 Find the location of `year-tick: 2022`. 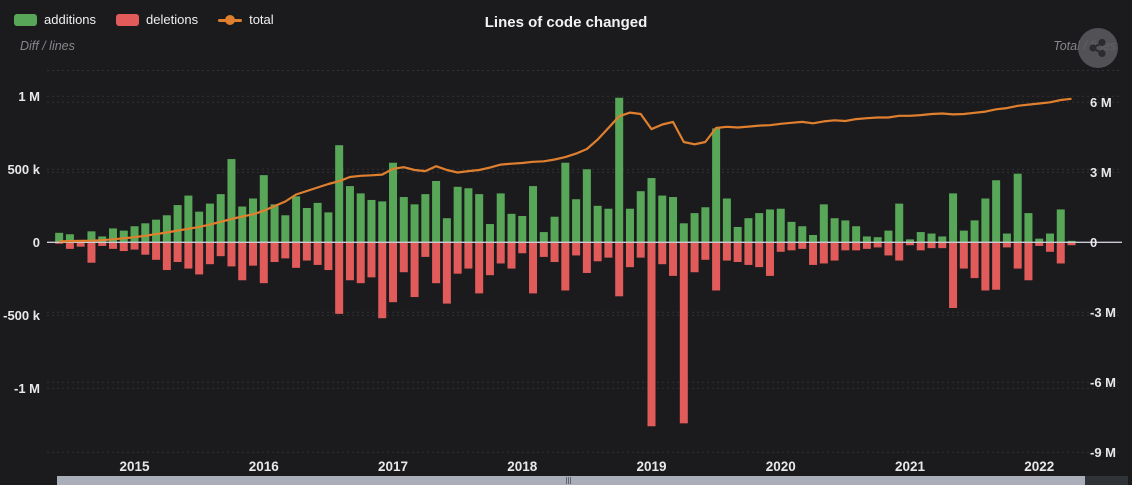

year-tick: 2022 is located at coordinates (1039, 466).